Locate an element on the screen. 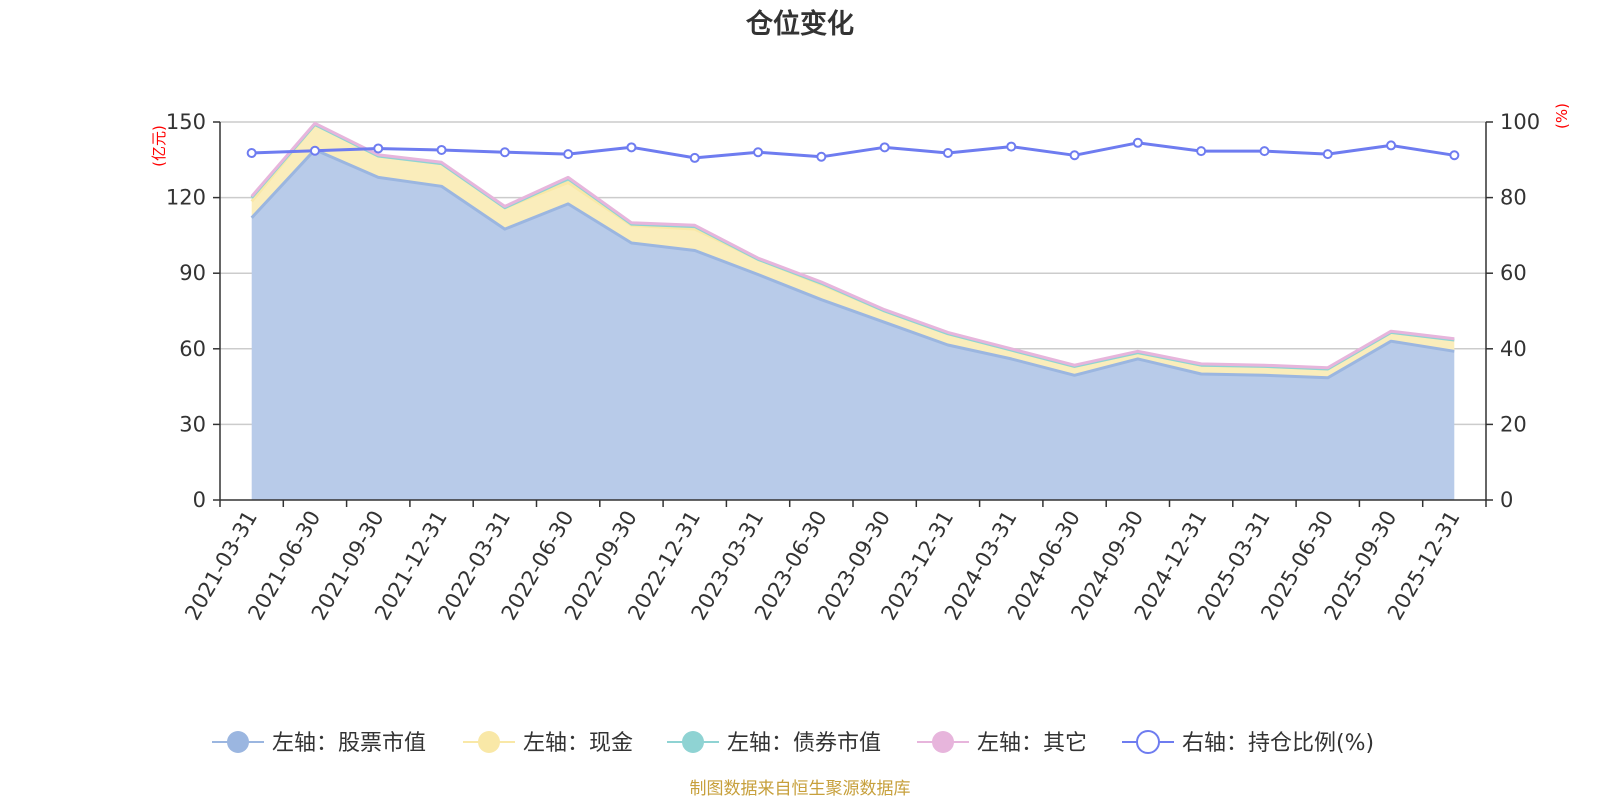  chart-title: 仓位变化 is located at coordinates (799, 24).